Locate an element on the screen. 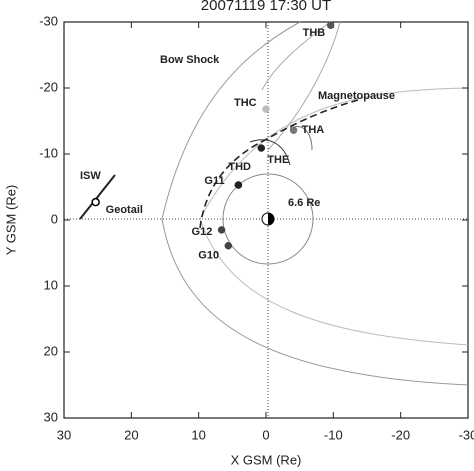 This screenshot has height=471, width=474. annotation: ISW is located at coordinates (90, 176).